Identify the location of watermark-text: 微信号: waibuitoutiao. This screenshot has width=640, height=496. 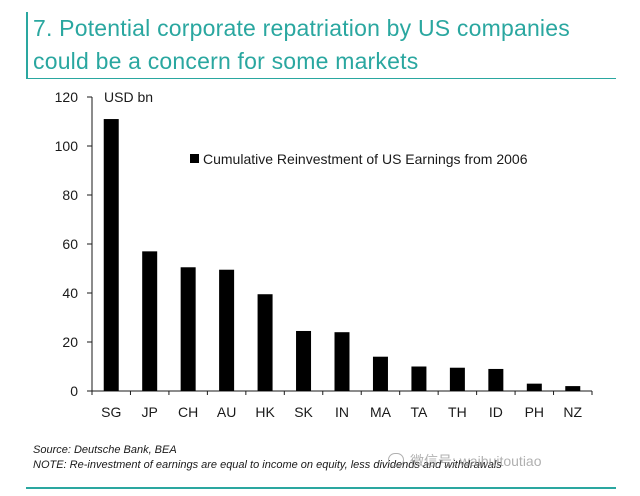
(476, 461).